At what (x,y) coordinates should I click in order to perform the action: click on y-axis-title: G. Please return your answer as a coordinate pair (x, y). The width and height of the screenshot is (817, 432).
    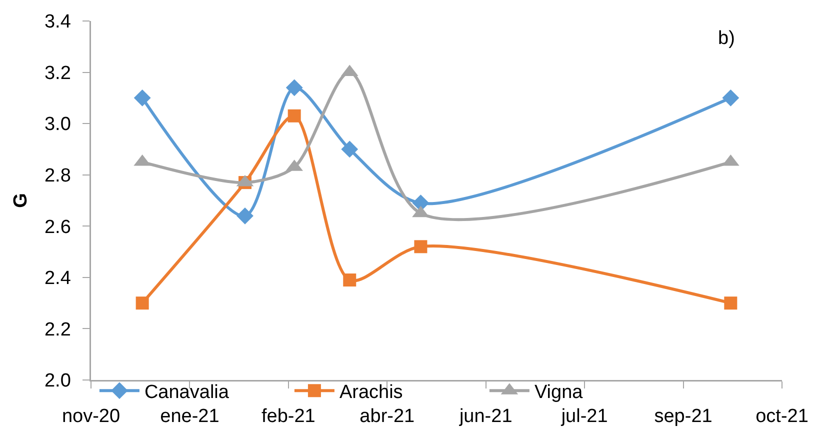
    Looking at the image, I should click on (21, 200).